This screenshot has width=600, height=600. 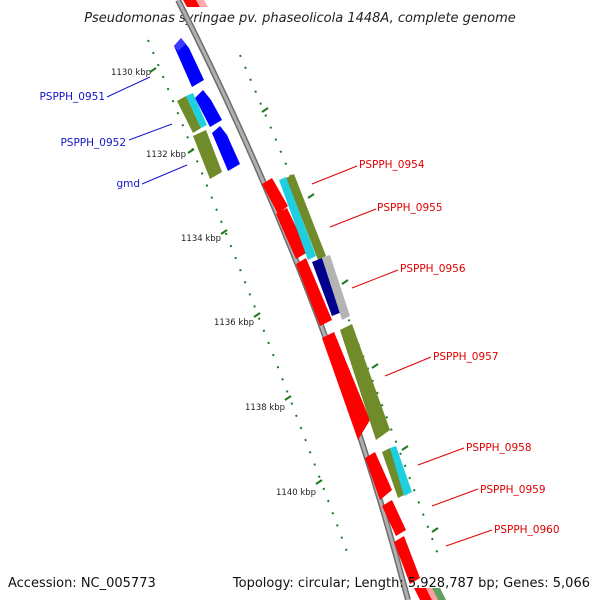 I want to click on gene-label-PSPPH_0954: PSPPH_0954, so click(x=392, y=165).